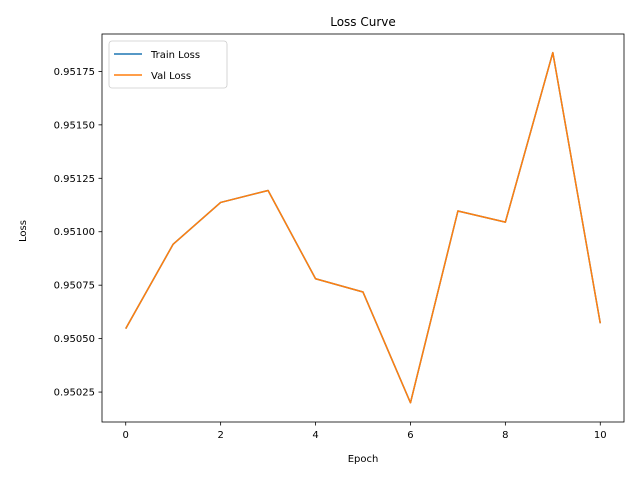 This screenshot has width=640, height=480. What do you see at coordinates (74, 179) in the screenshot?
I see `y-tick-label: 0.95125` at bounding box center [74, 179].